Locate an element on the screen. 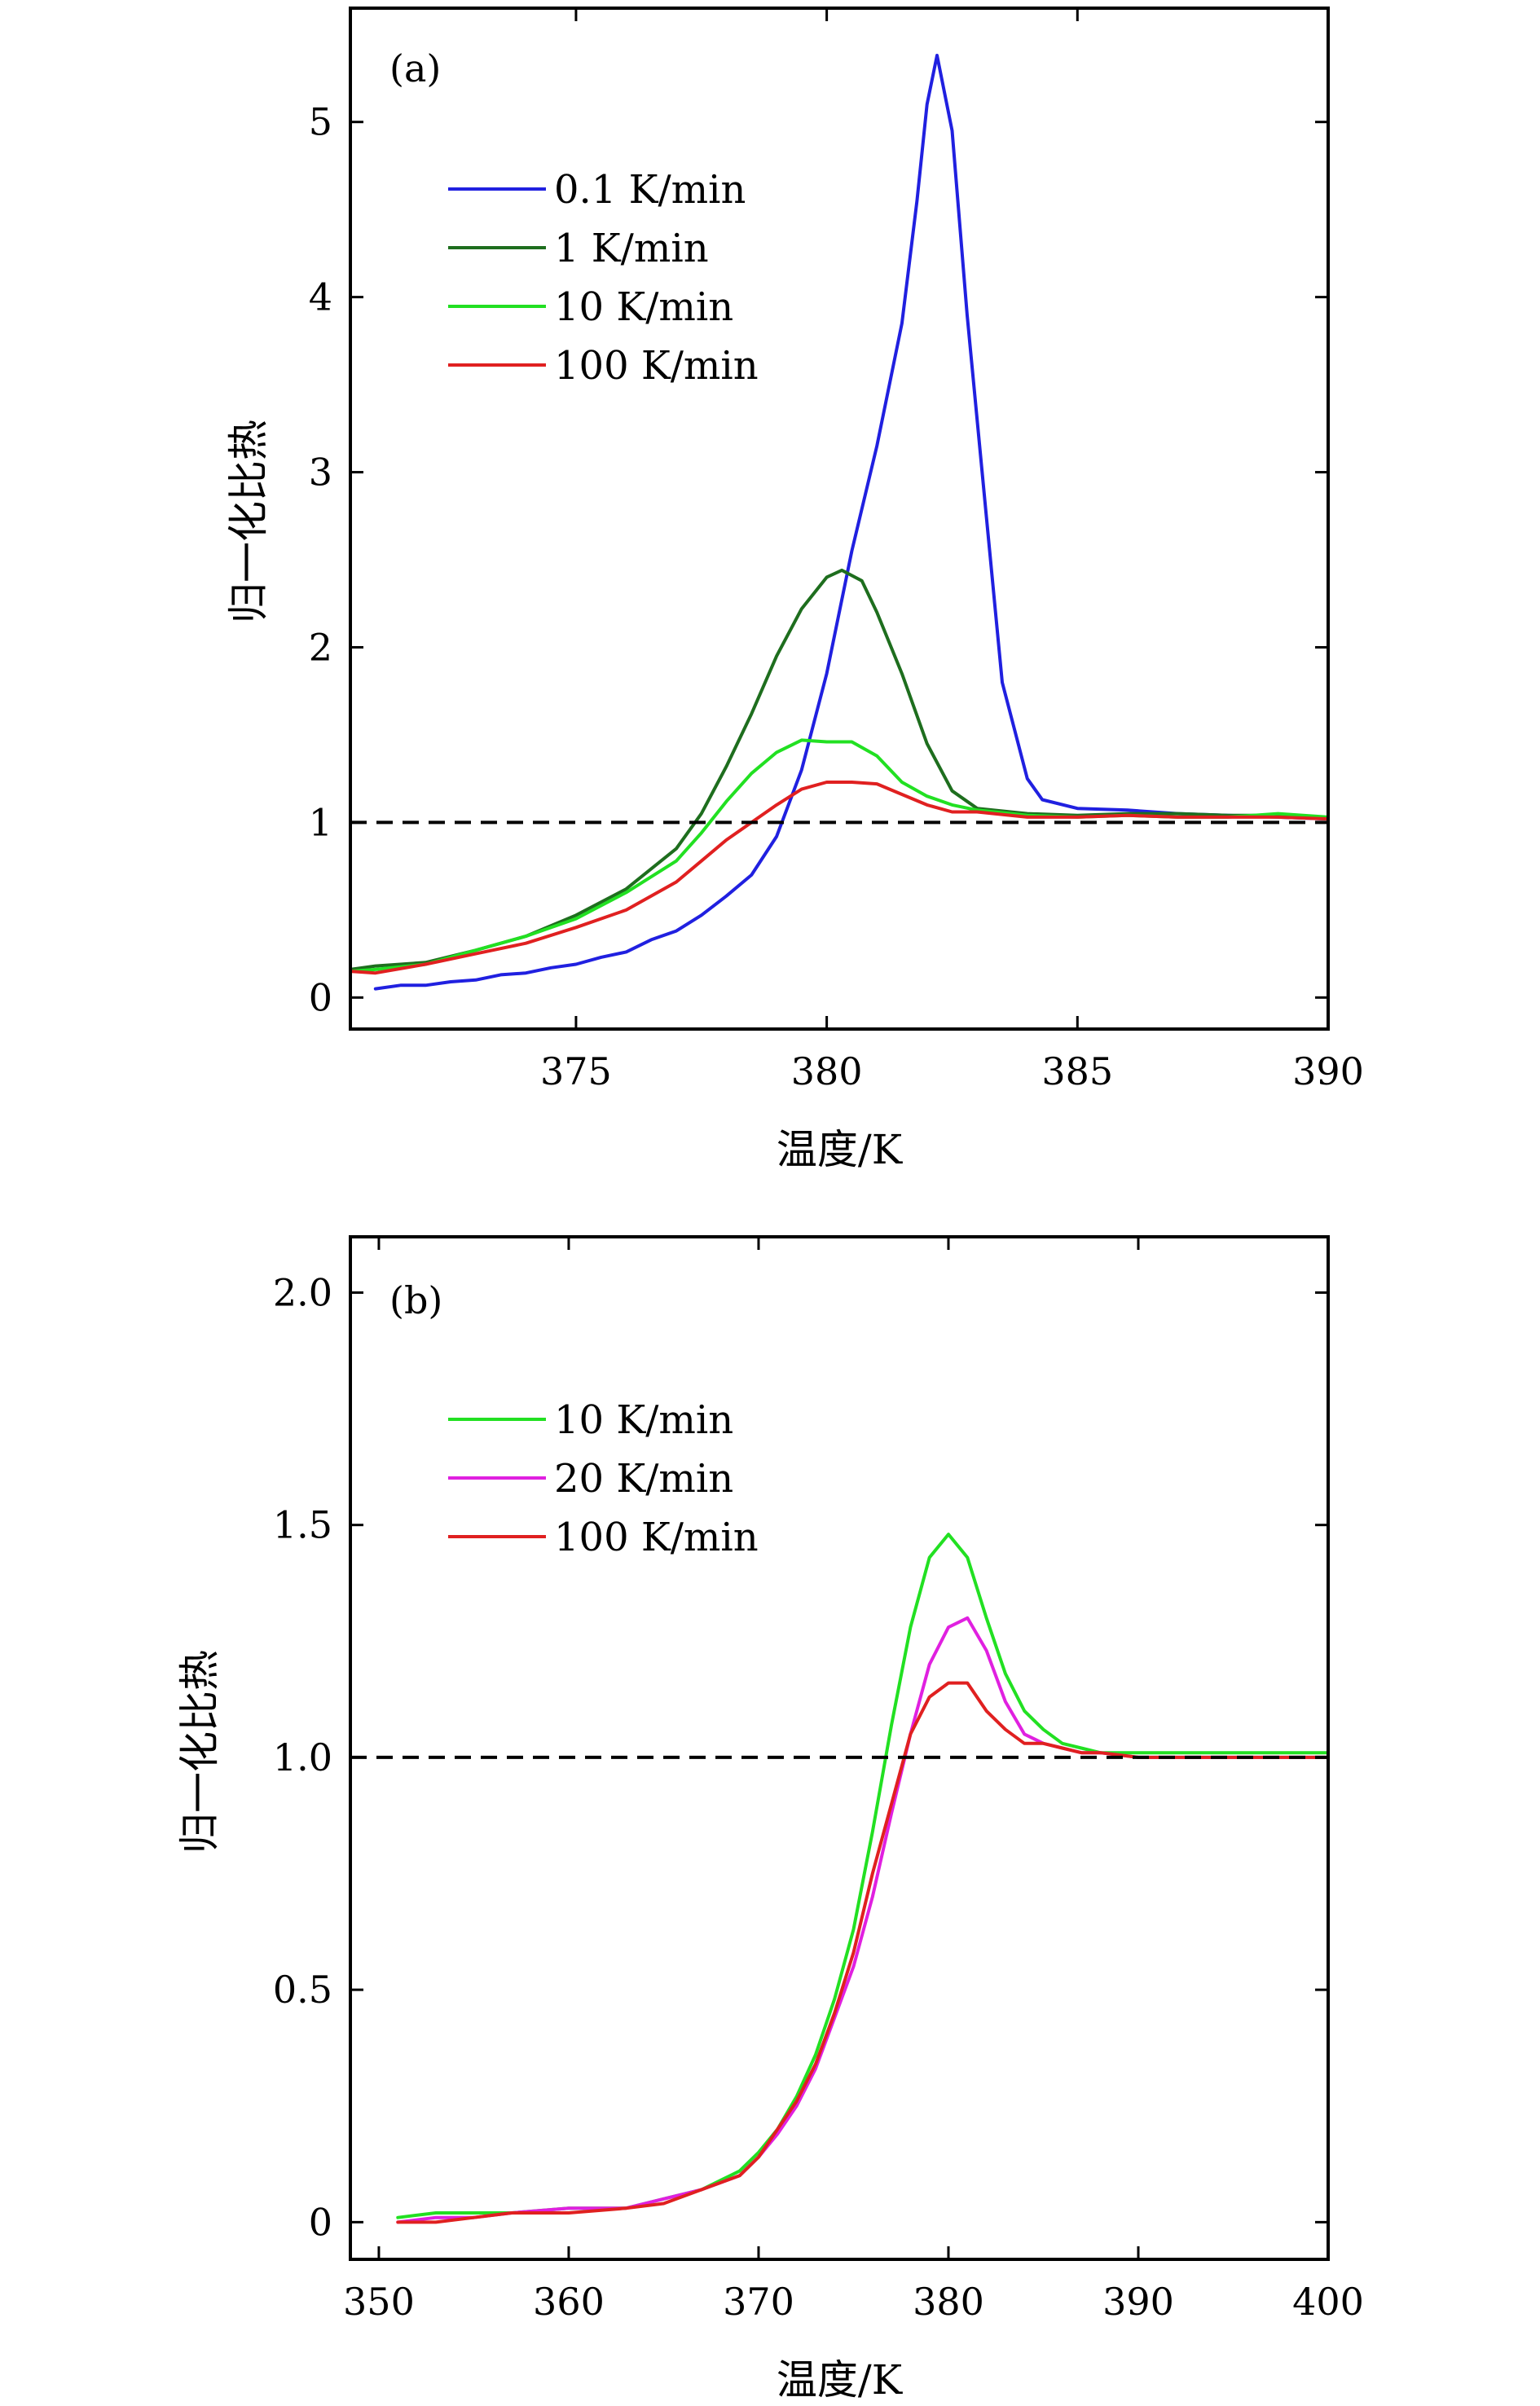 The image size is (1540, 2406). panel-a-y-axis-title: 归一化比热 is located at coordinates (248, 522).